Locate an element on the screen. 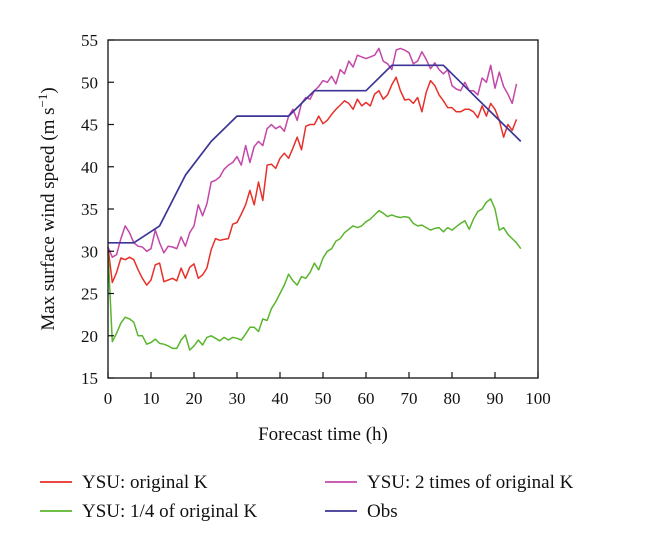  y-tick-label: 35 is located at coordinates (89, 209).